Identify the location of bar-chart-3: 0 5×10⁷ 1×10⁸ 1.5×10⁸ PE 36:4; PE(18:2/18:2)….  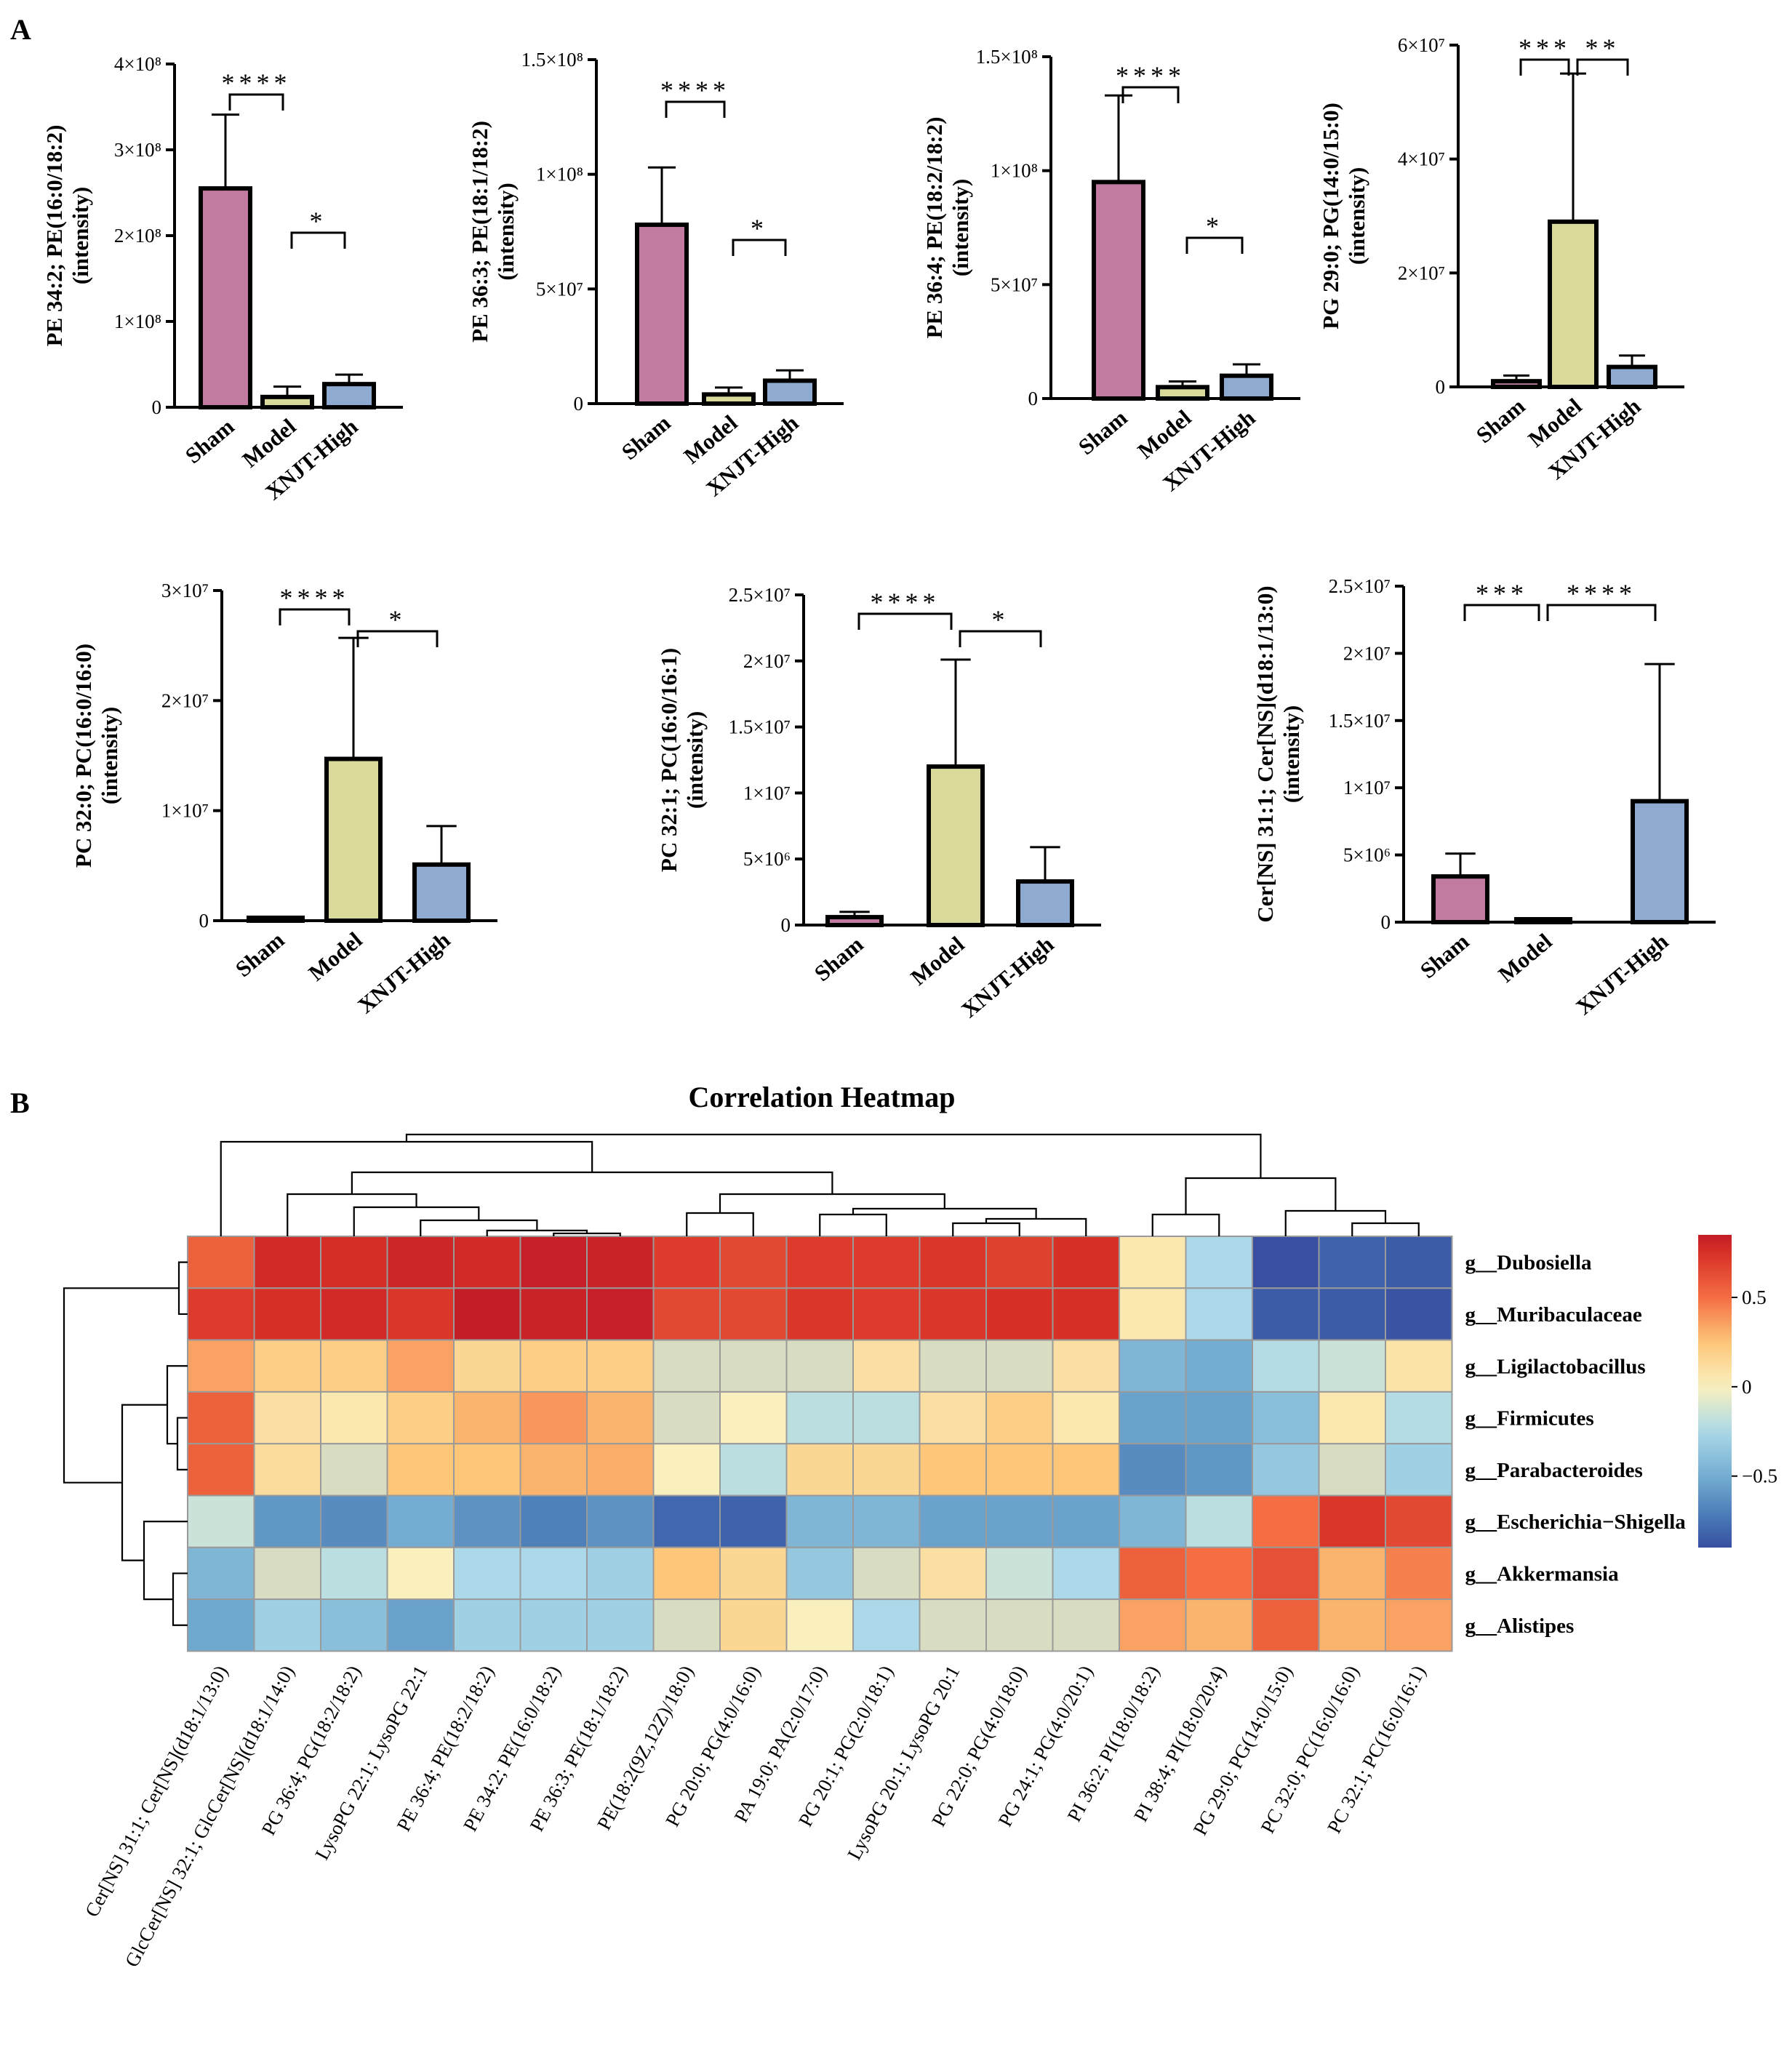
(1110, 271).